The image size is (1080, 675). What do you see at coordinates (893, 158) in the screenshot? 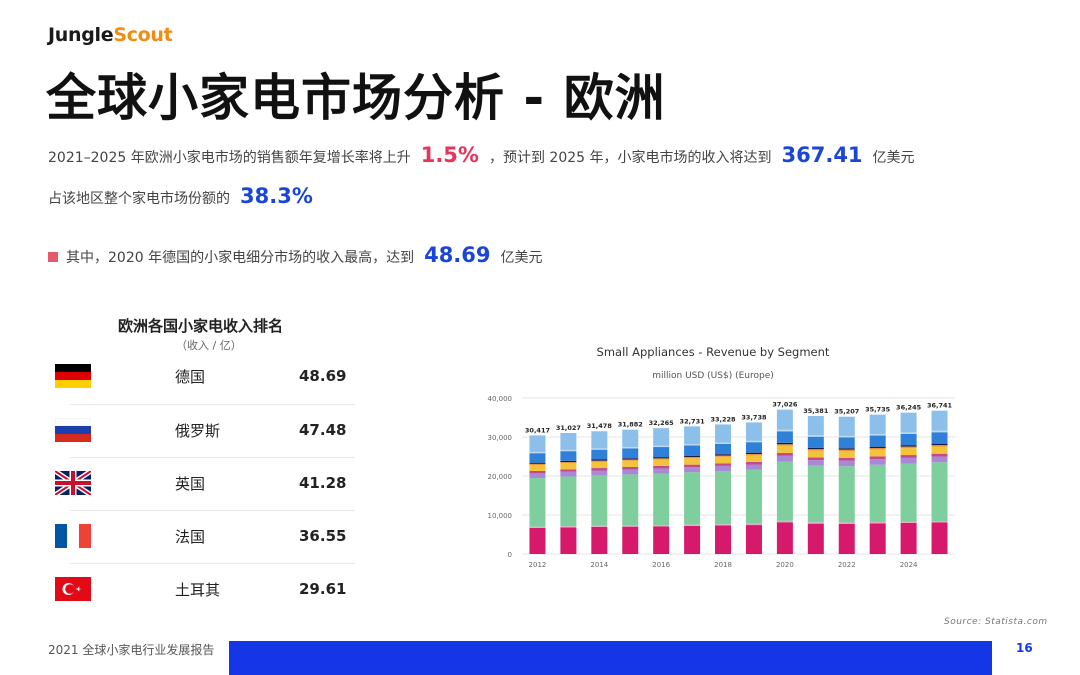
I see `summary-unit-1: 亿美元` at bounding box center [893, 158].